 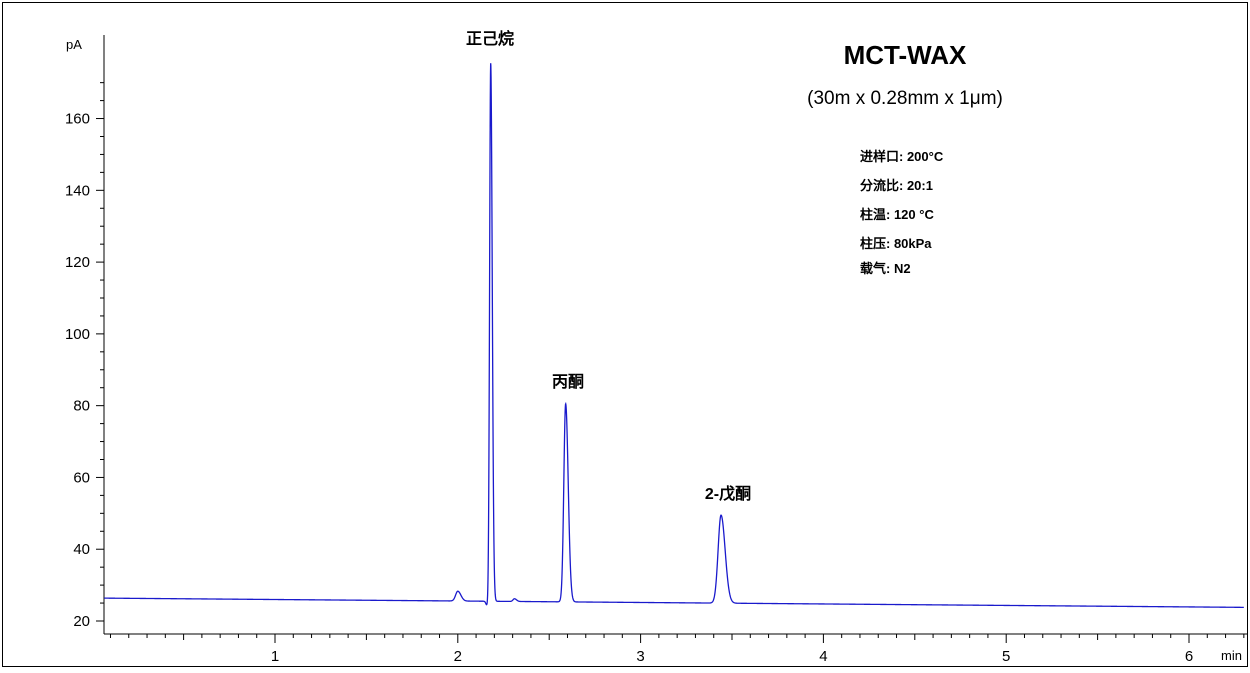 What do you see at coordinates (490, 39) in the screenshot?
I see `peak-label-hexane: 正己烷` at bounding box center [490, 39].